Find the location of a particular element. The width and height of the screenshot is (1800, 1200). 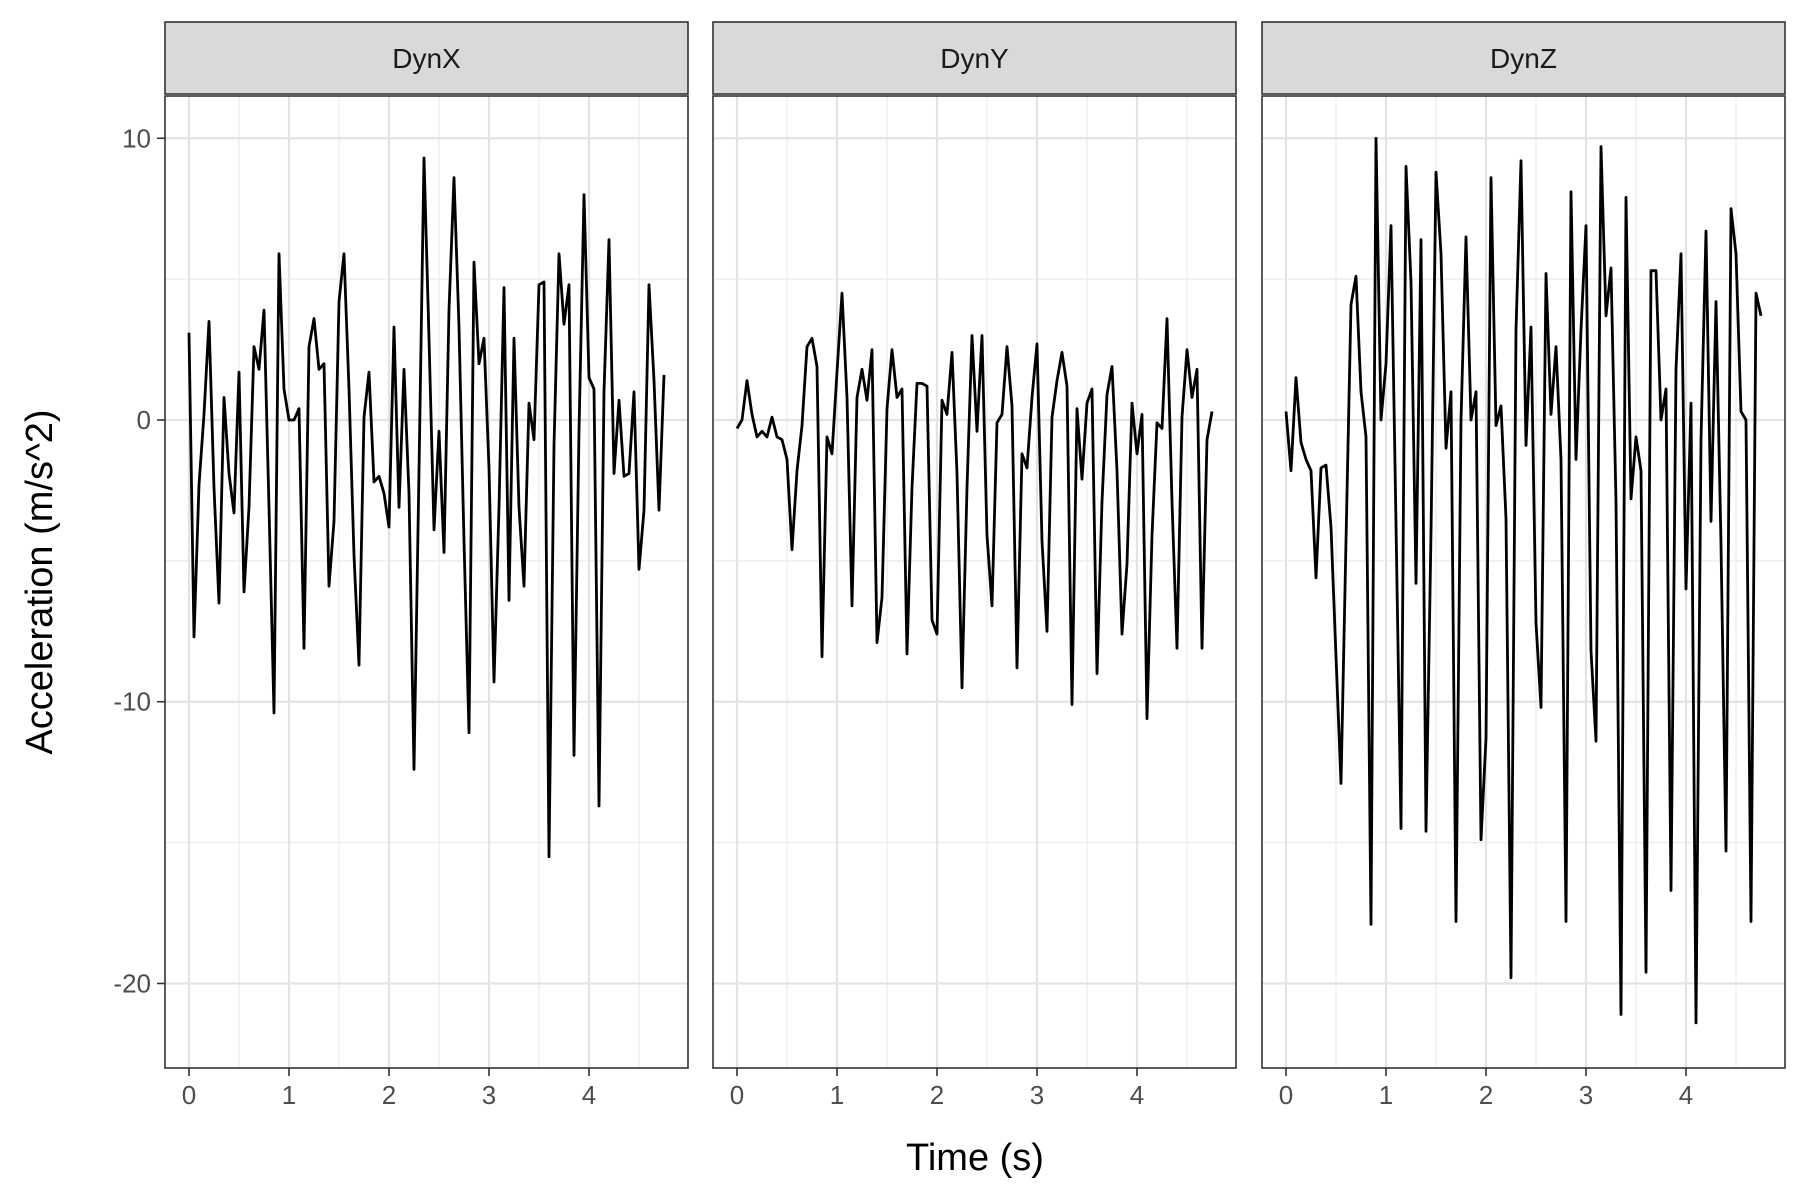

strip-label: DynZ is located at coordinates (1523, 58).